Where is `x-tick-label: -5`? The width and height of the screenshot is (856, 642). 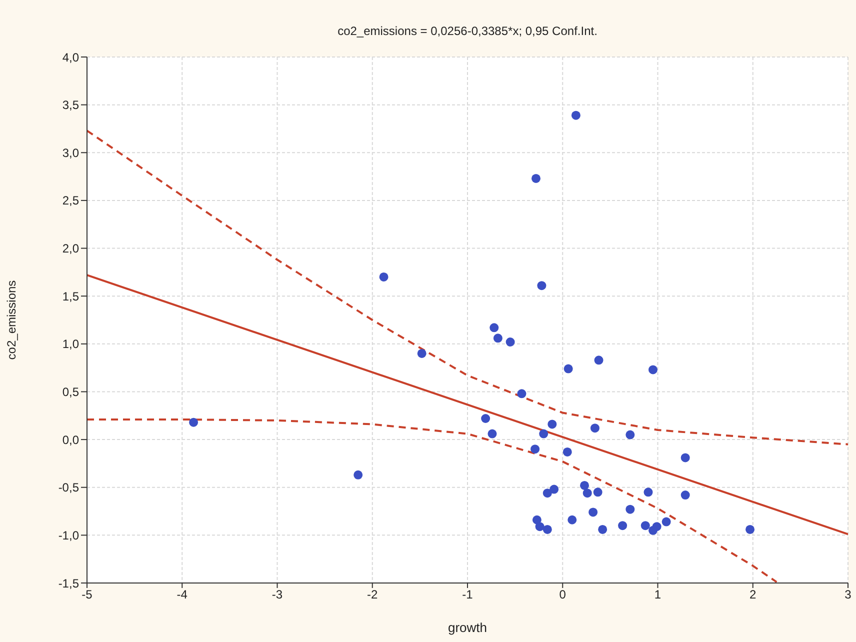
x-tick-label: -5 is located at coordinates (87, 595).